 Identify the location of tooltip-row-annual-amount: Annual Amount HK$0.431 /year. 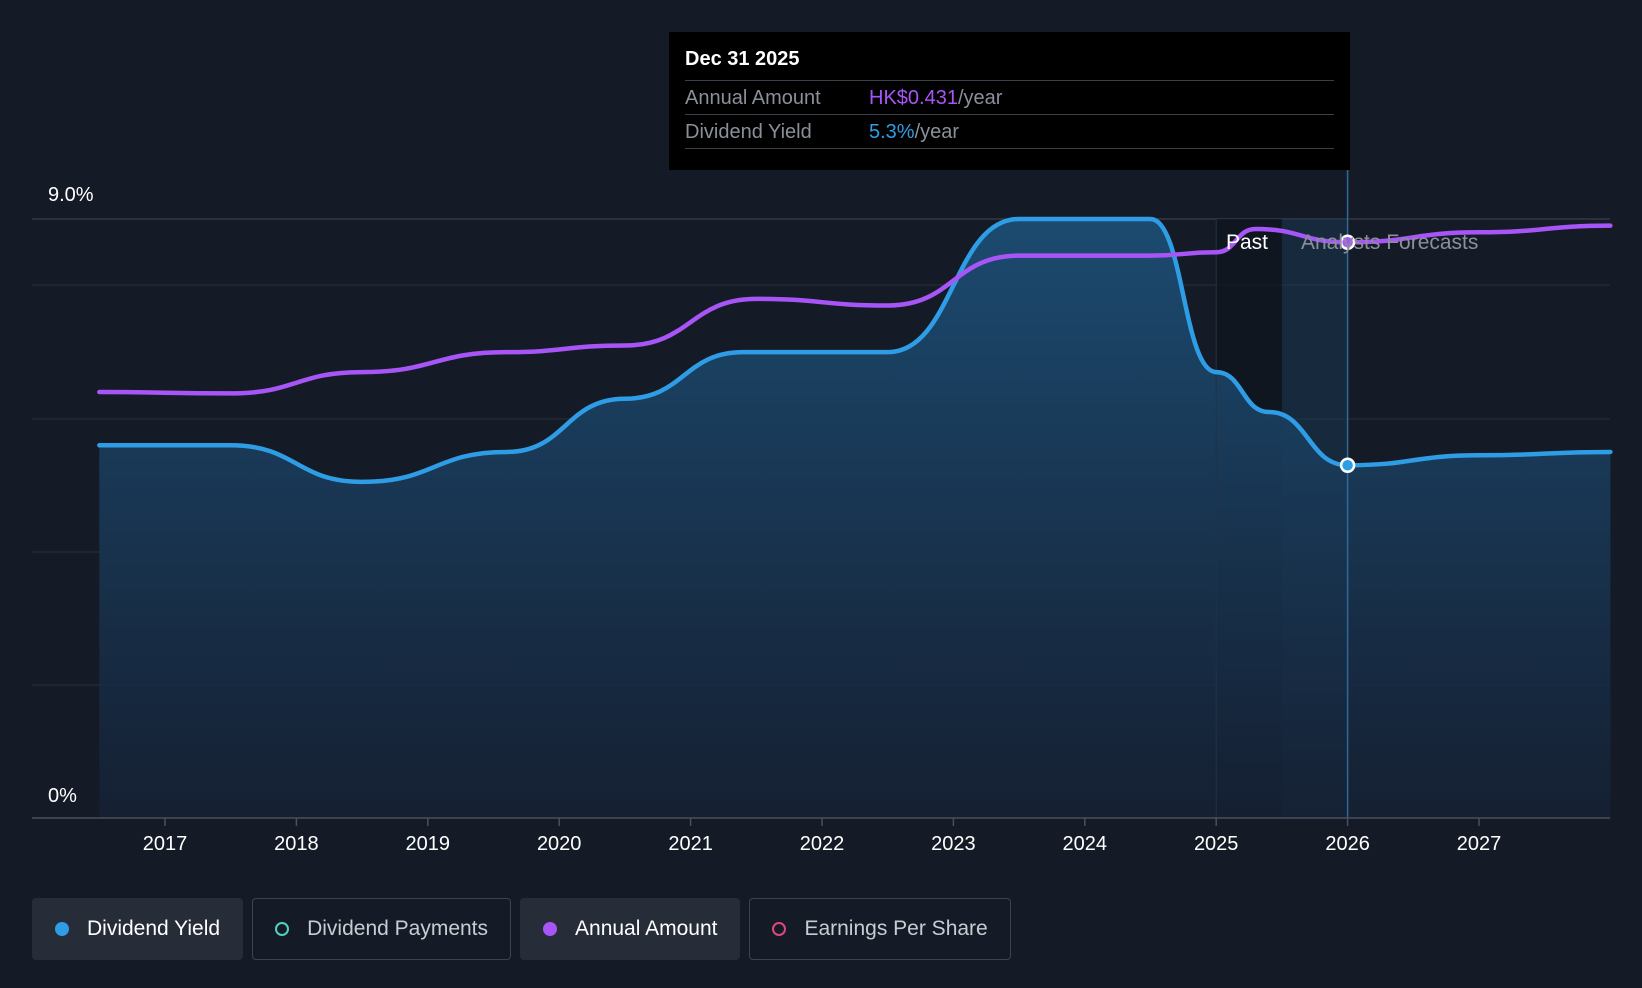
(1009, 98).